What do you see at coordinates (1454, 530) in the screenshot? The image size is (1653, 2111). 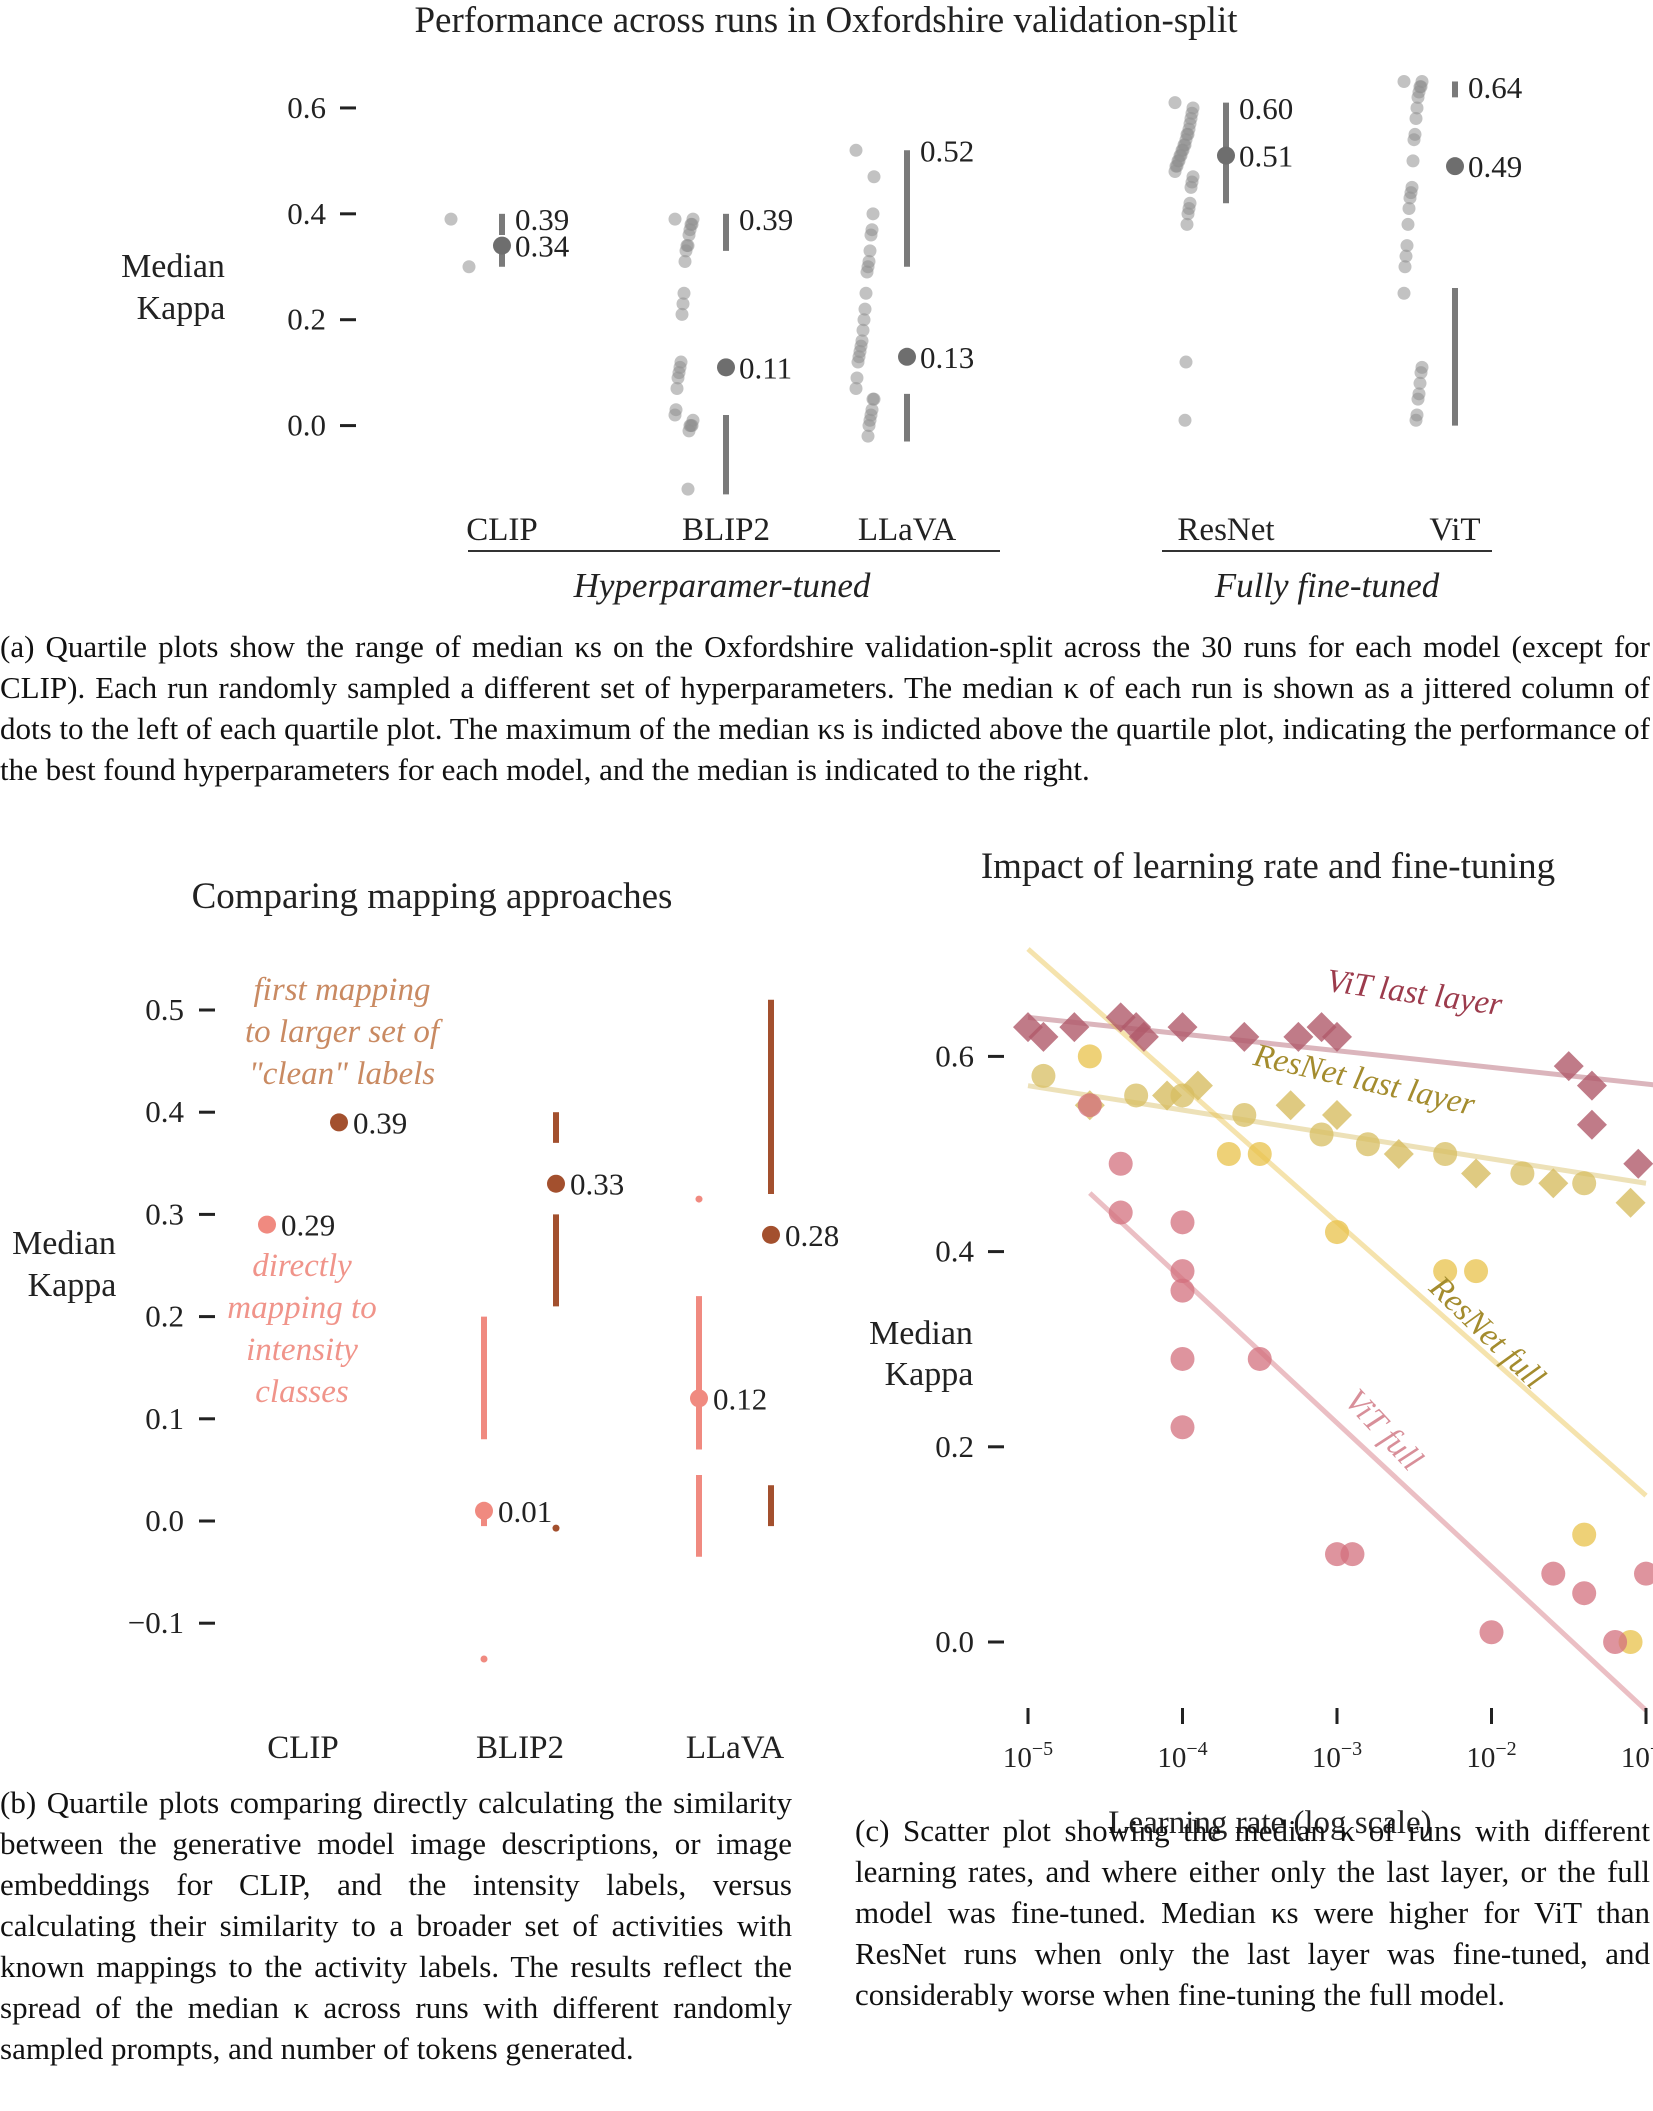 I see `a-category-label: ViT` at bounding box center [1454, 530].